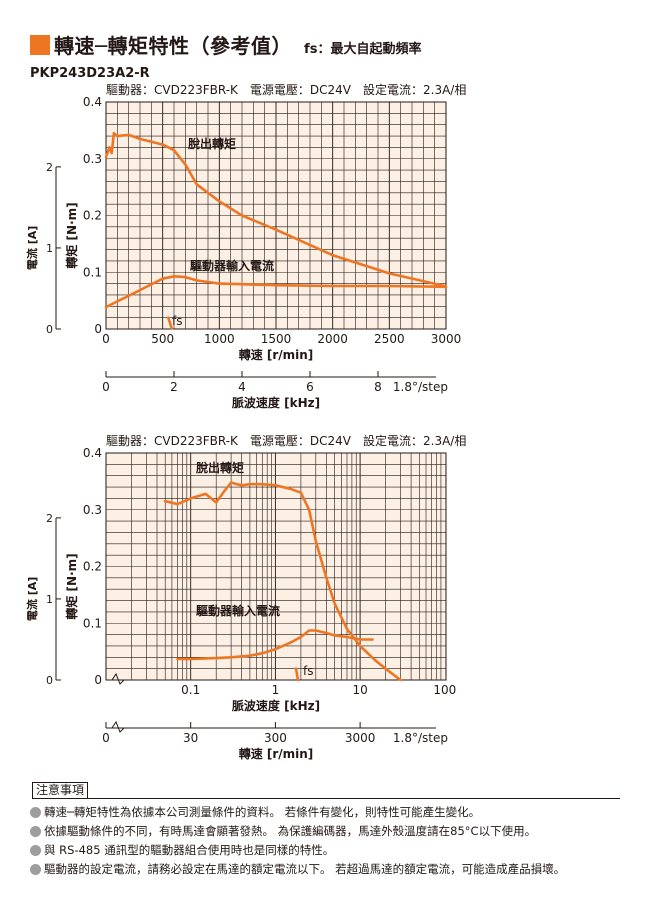  I want to click on x2-tick-label: 300, so click(275, 738).